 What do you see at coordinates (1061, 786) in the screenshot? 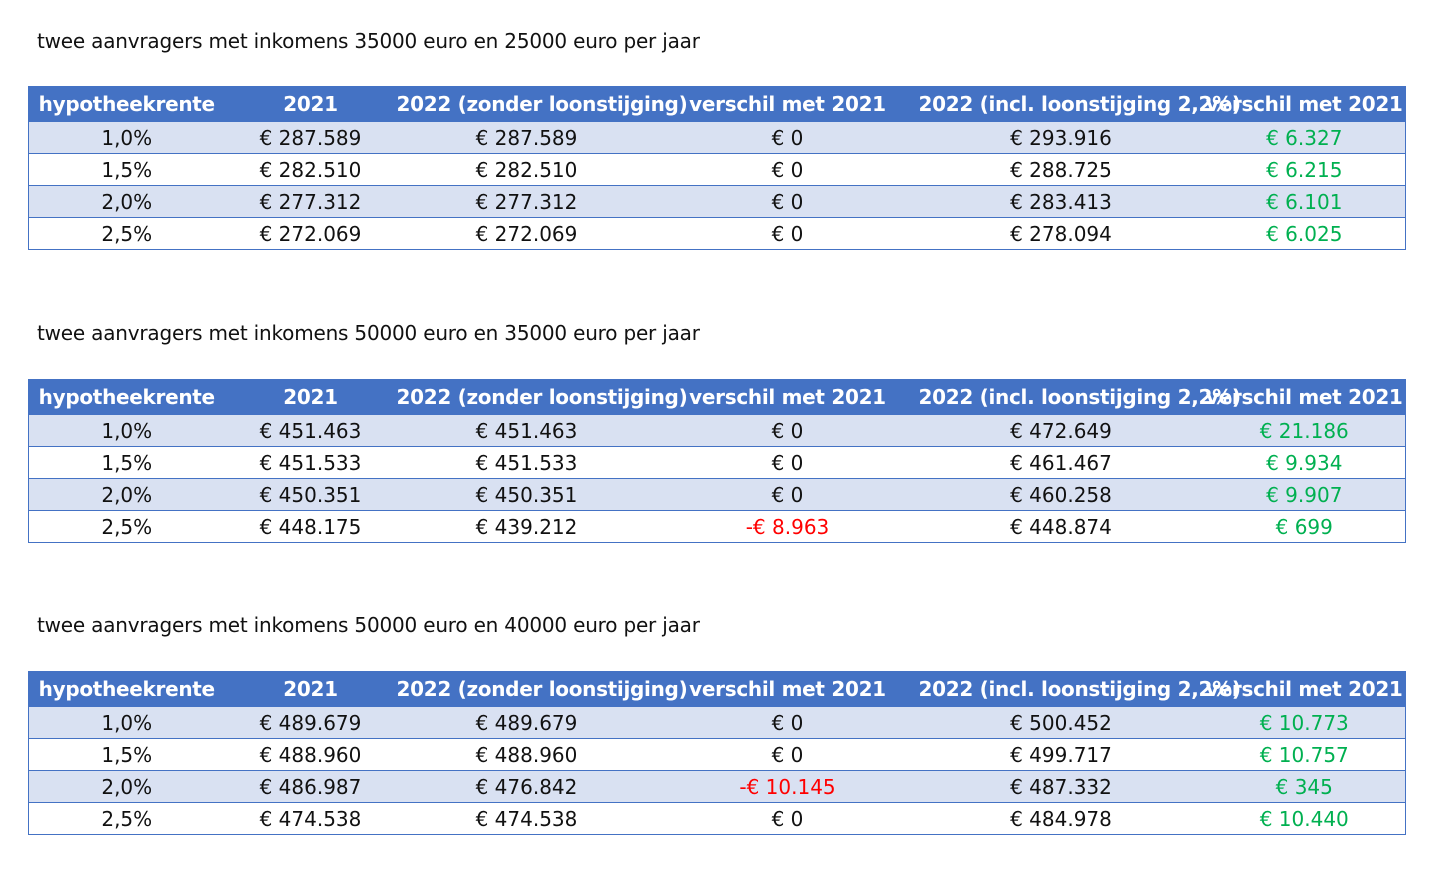
I see `value-2022-incl-cell: € 487.332` at bounding box center [1061, 786].